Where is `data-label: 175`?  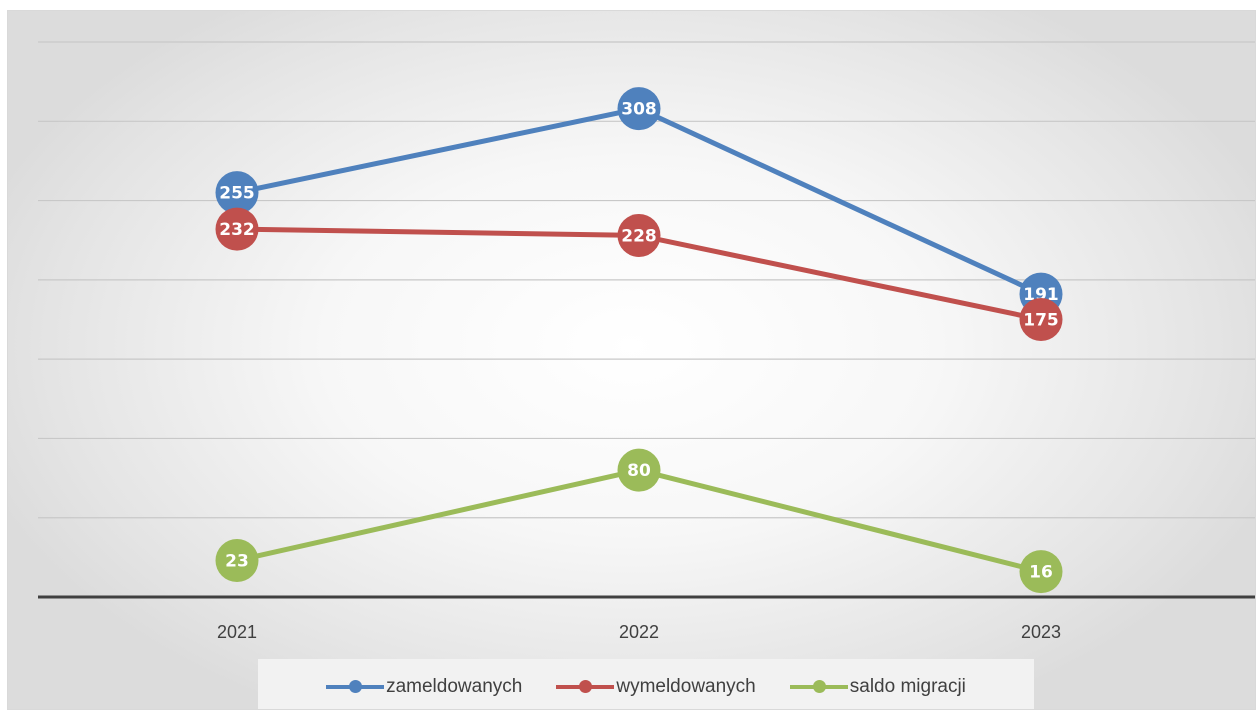 data-label: 175 is located at coordinates (1041, 321).